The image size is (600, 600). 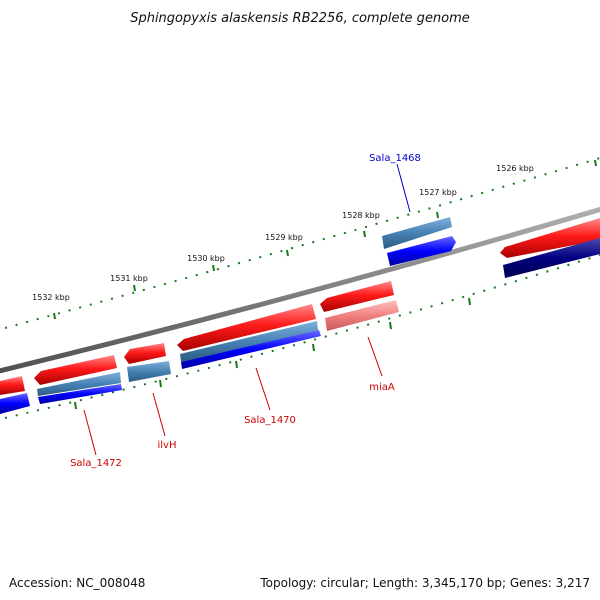 I want to click on gene-sala-1472-steel, so click(x=79, y=384).